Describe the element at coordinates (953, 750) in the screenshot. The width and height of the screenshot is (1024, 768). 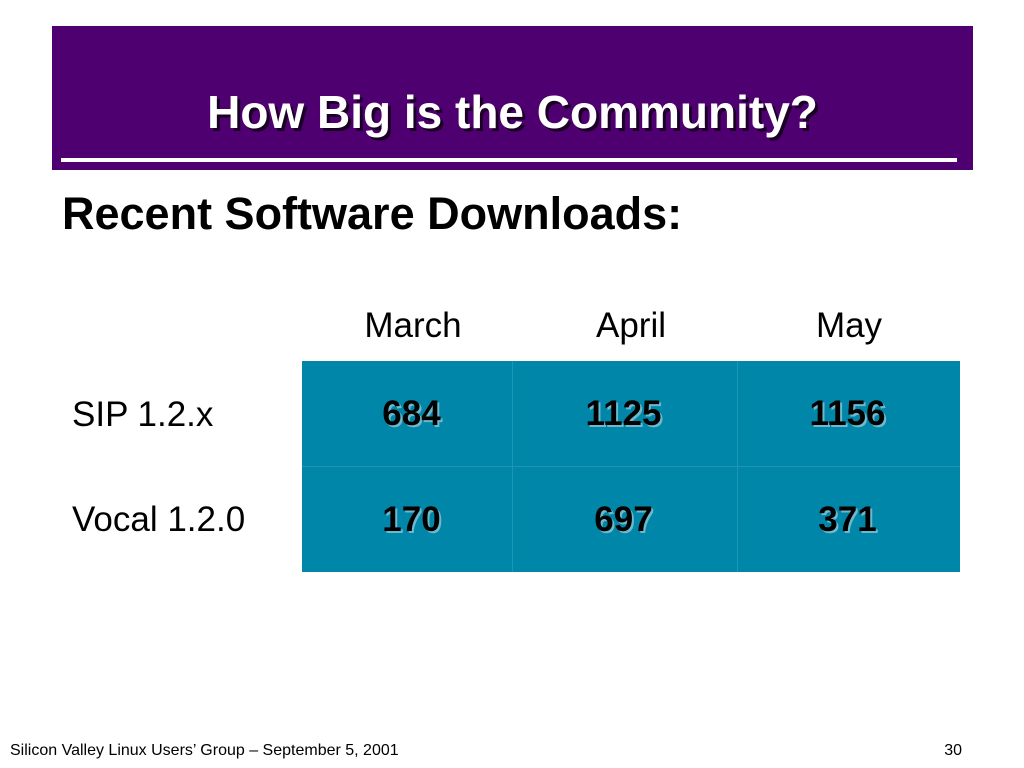
I see `page-number: 30` at that location.